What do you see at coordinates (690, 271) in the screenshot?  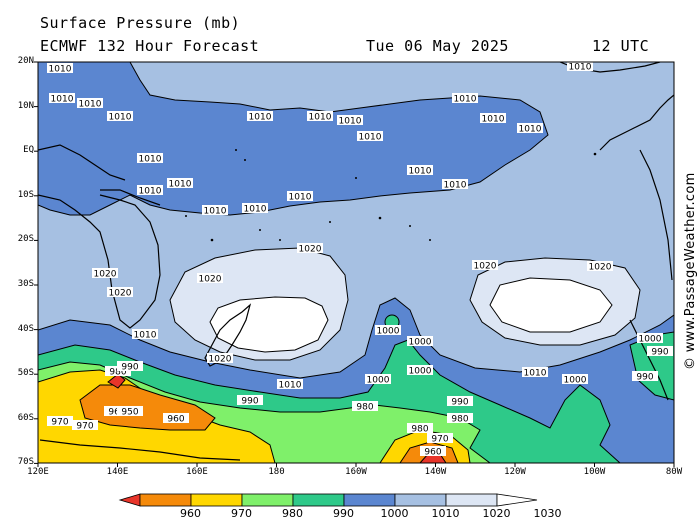 I see `watermark-text: © www.PassageWeather.com` at bounding box center [690, 271].